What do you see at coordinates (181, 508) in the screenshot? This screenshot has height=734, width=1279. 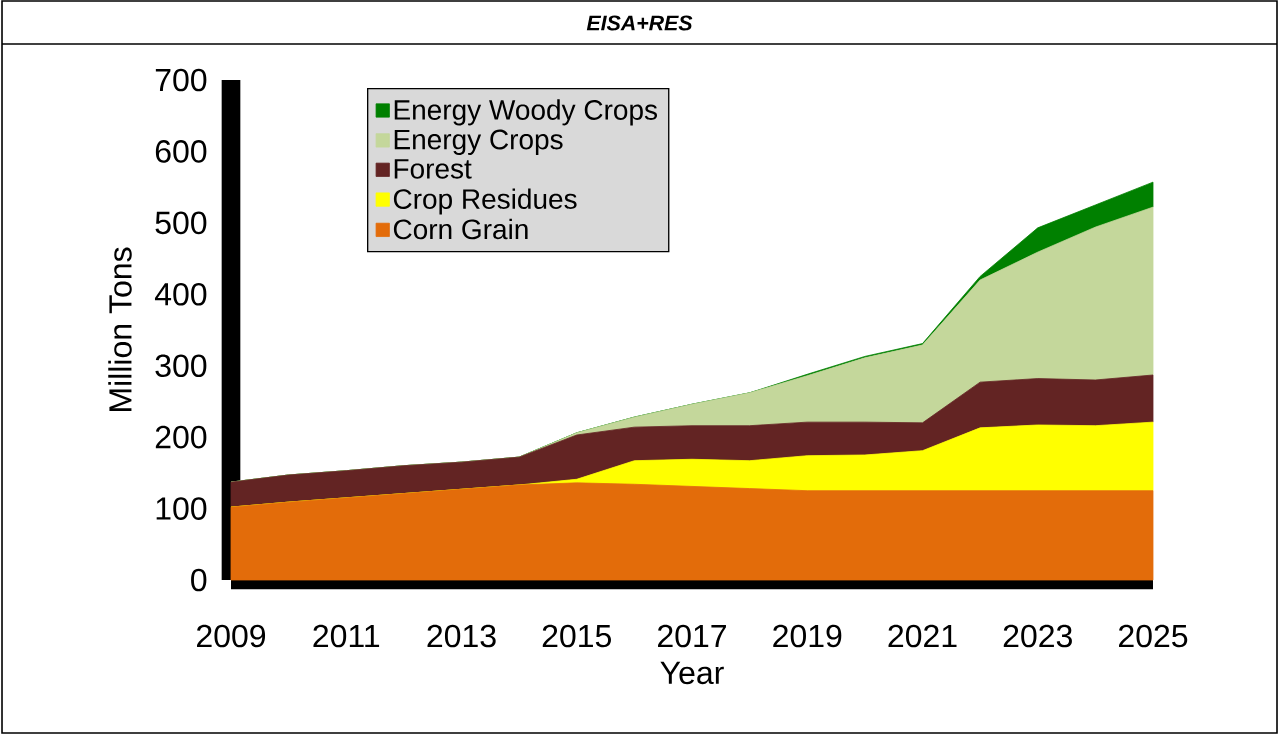 I see `y-tick-label: 100` at bounding box center [181, 508].